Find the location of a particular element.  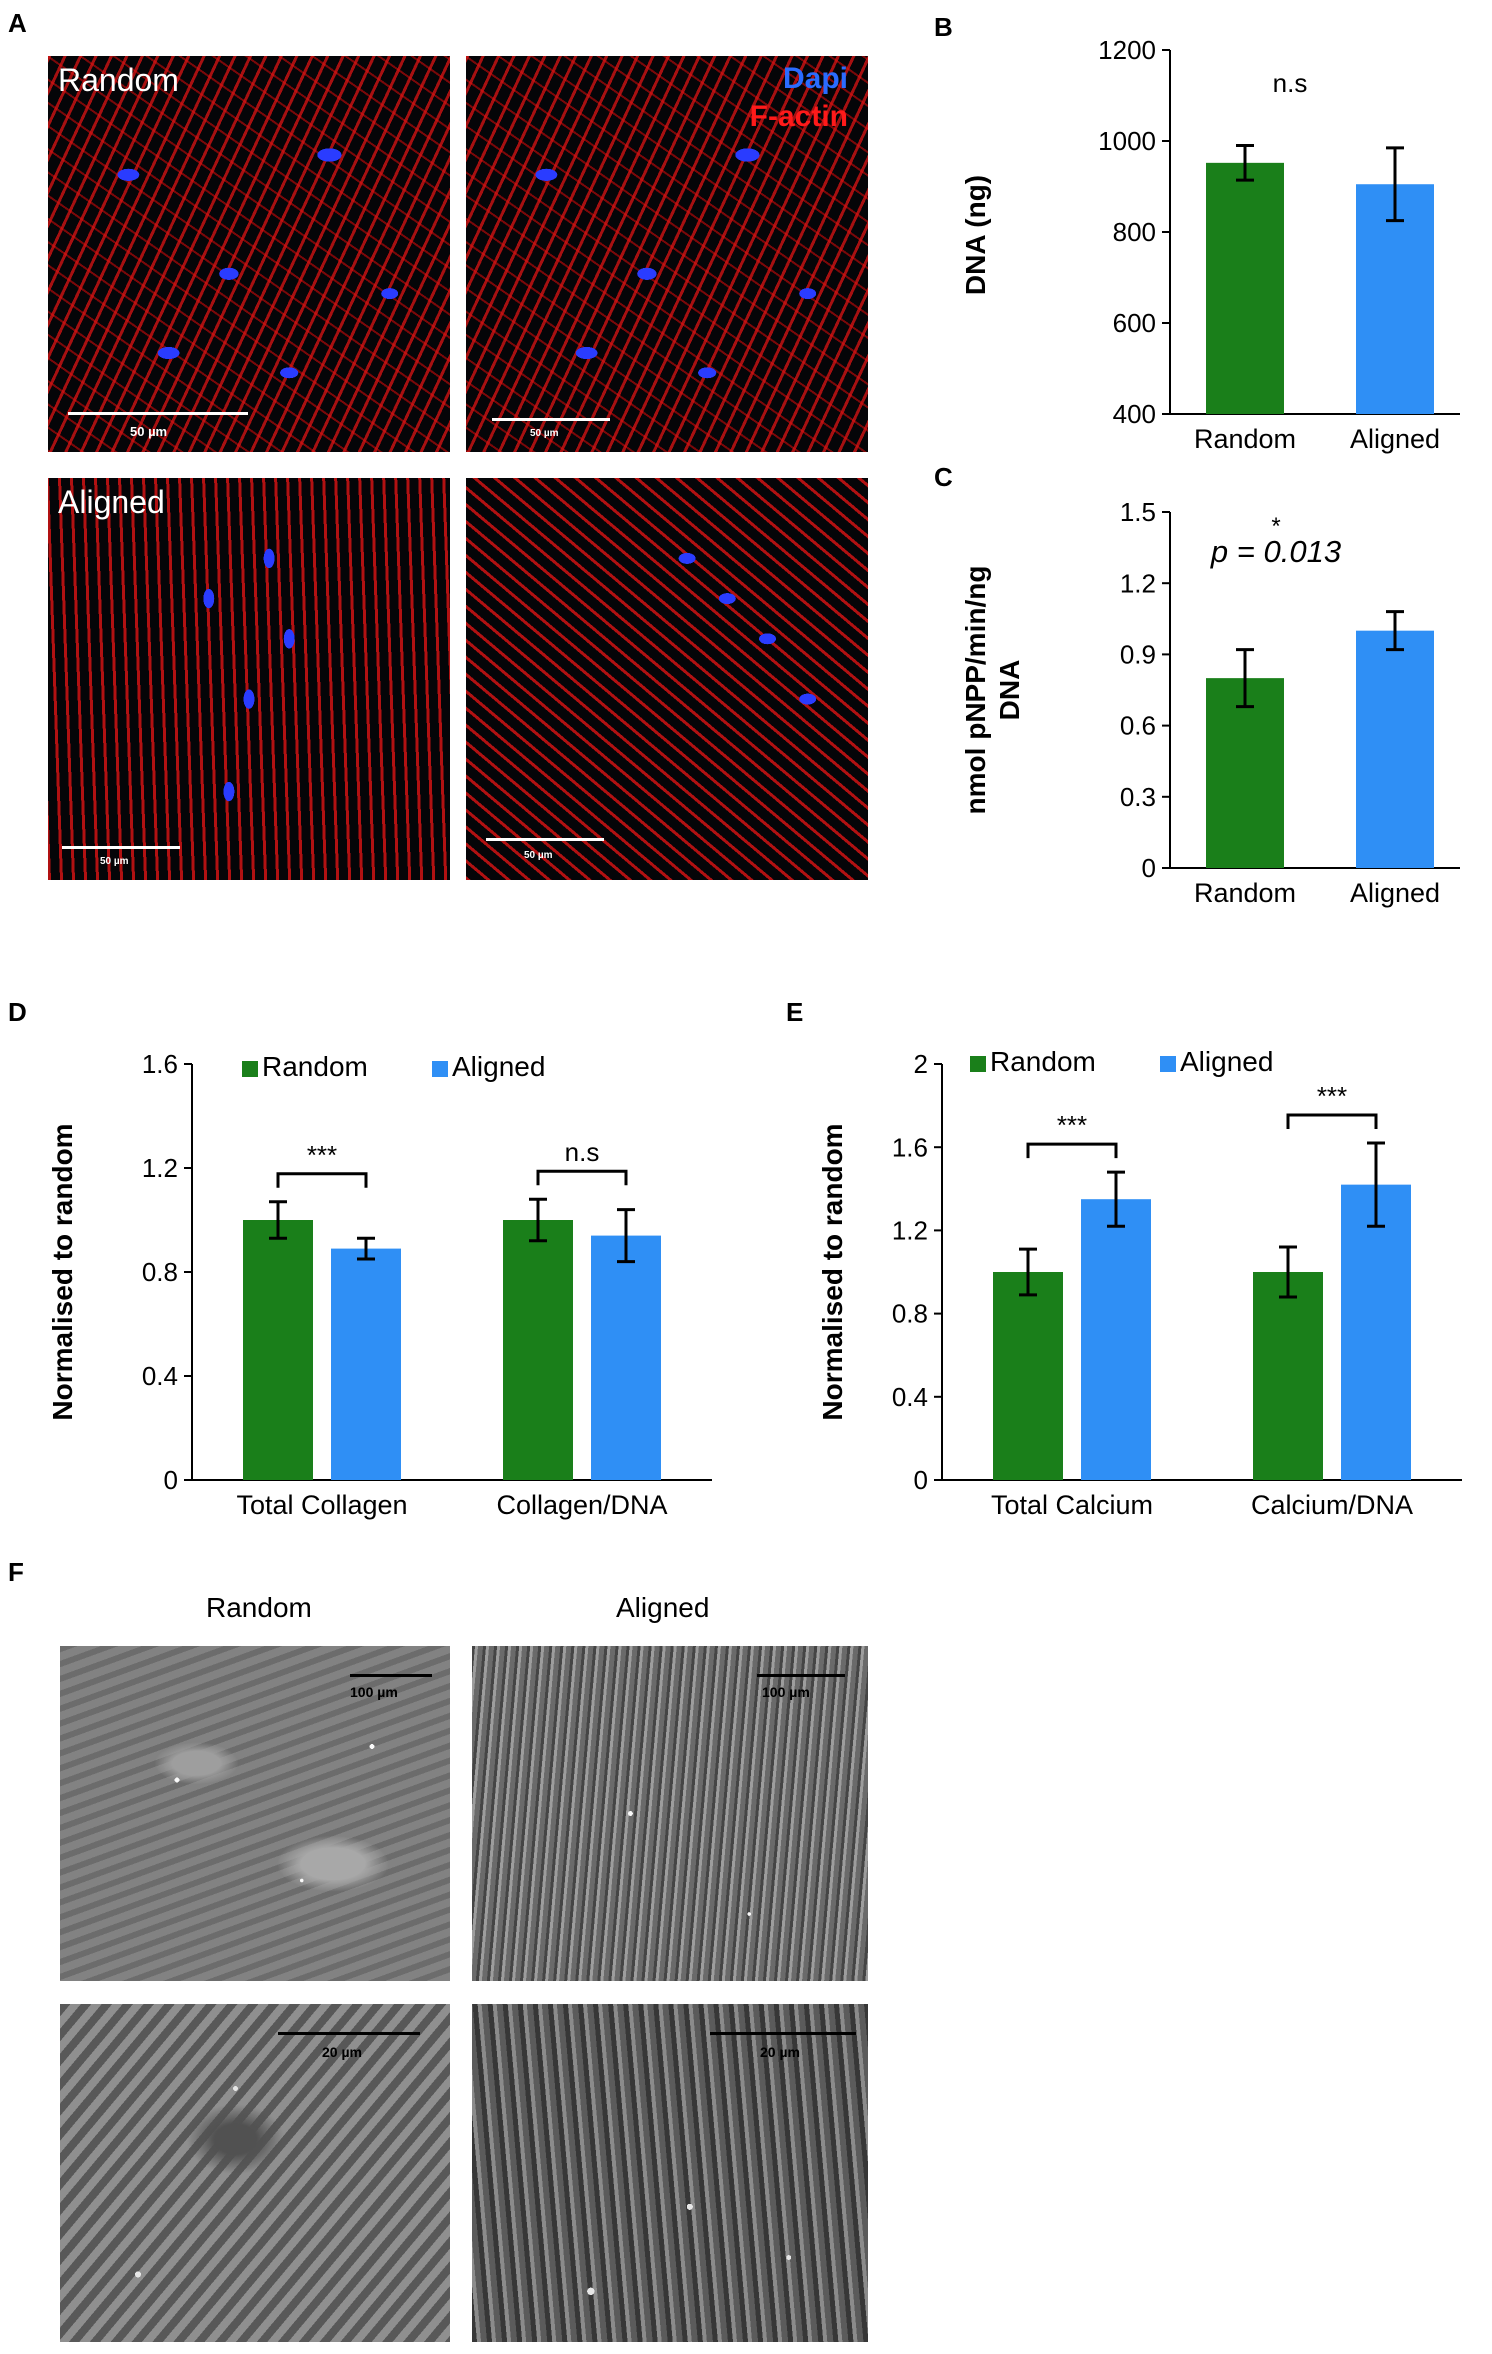

panel-label-b: B is located at coordinates (943, 27).